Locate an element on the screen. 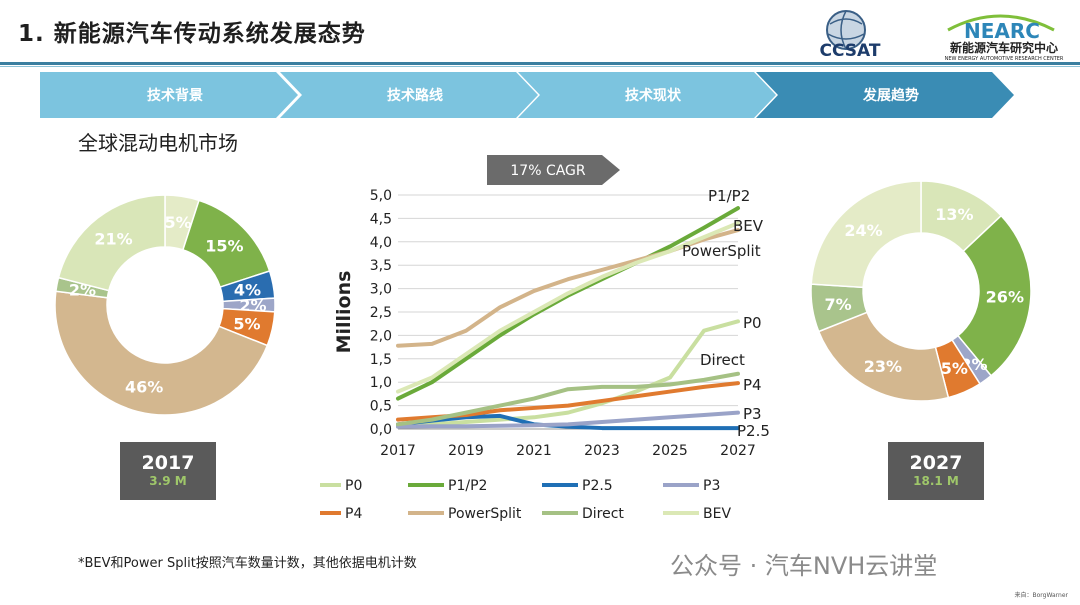 This screenshot has height=605, width=1080. legend-label: PowerSplit is located at coordinates (485, 514).